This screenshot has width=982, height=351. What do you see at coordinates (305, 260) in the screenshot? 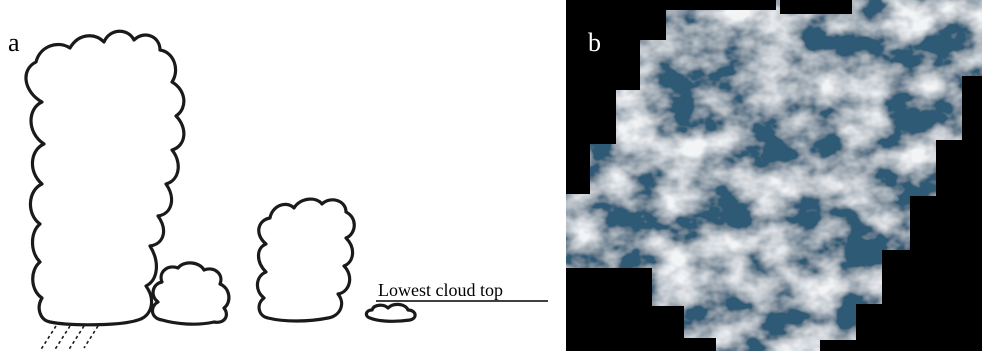
I see `medium-cumulus-cloud` at bounding box center [305, 260].